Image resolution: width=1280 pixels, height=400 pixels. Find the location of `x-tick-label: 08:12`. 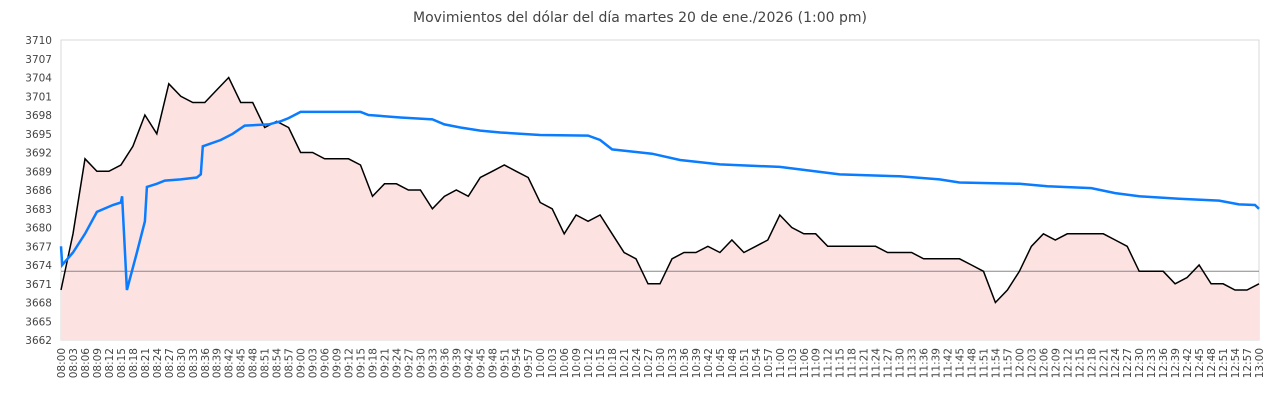

x-tick-label: 08:12 is located at coordinates (110, 363).